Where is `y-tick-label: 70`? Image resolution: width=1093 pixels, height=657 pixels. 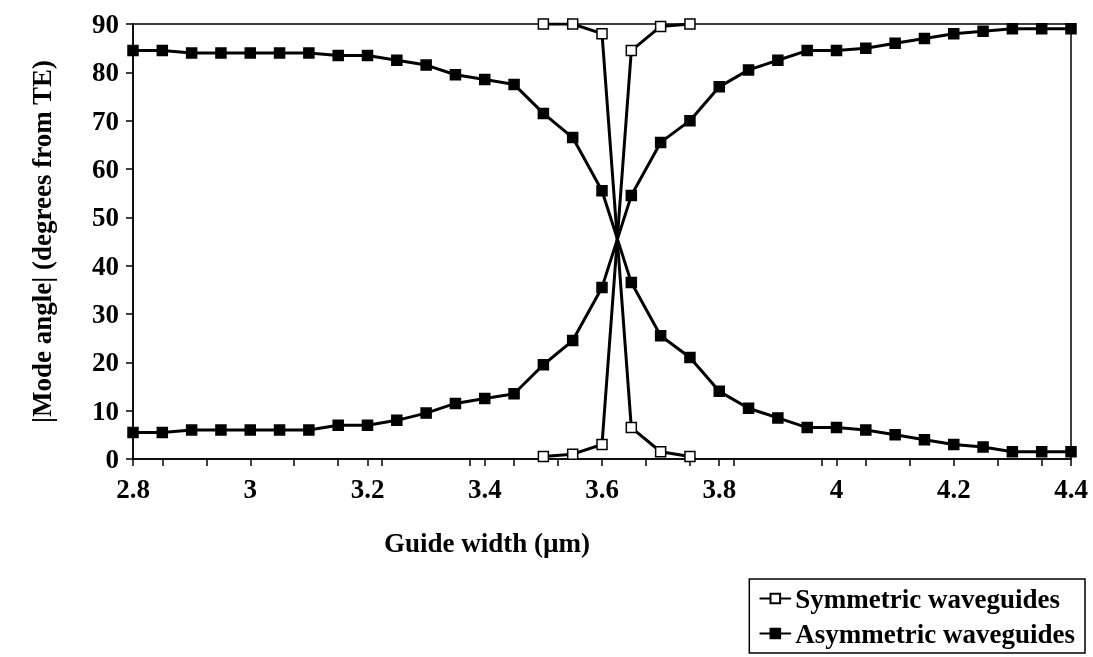
y-tick-label: 70 is located at coordinates (105, 120).